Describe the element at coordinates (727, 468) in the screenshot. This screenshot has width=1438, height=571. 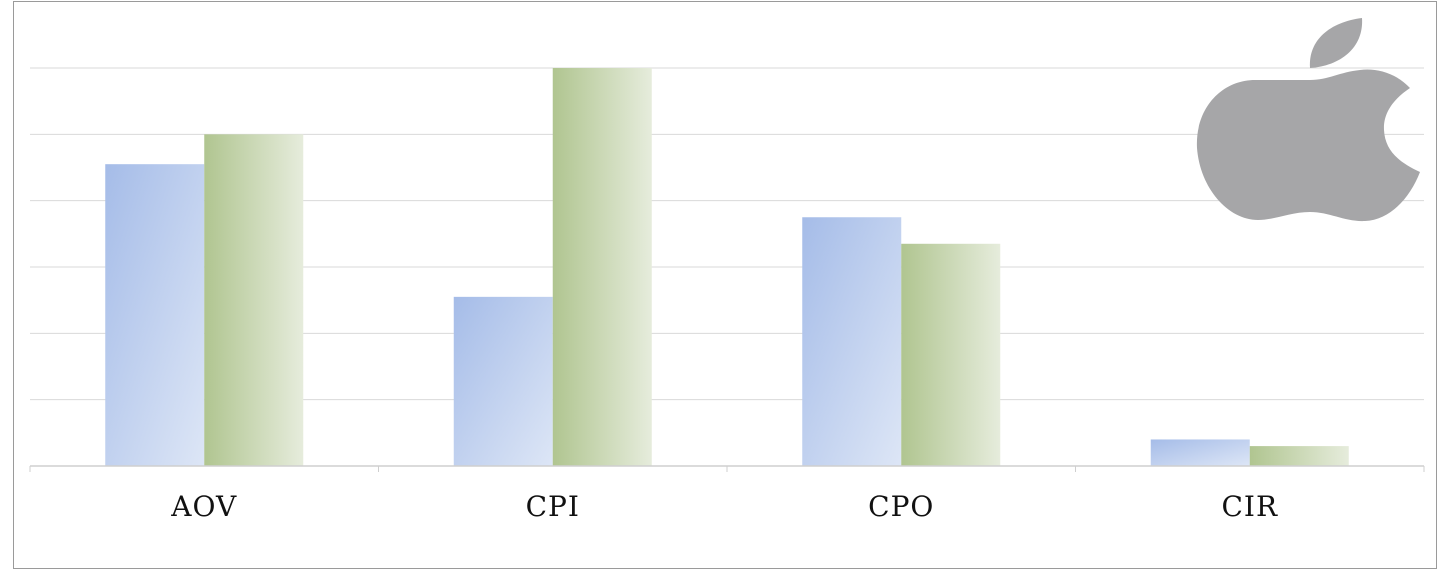
I see `x-axis` at that location.